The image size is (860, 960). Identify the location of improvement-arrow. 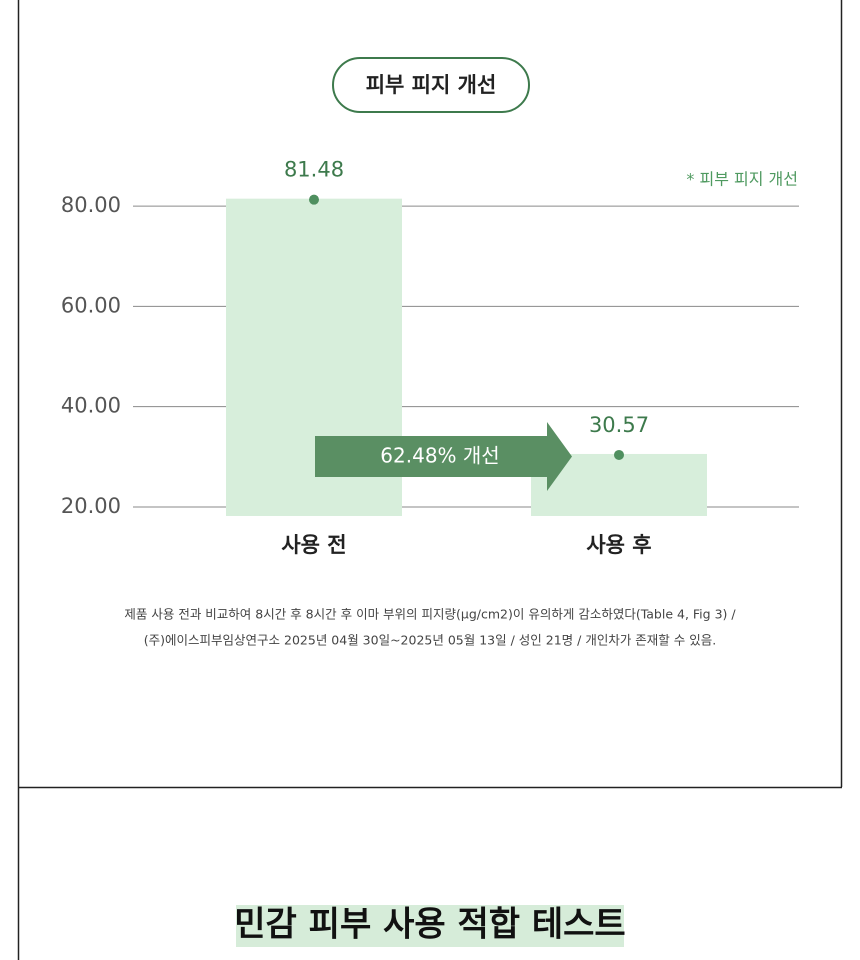
(443, 456).